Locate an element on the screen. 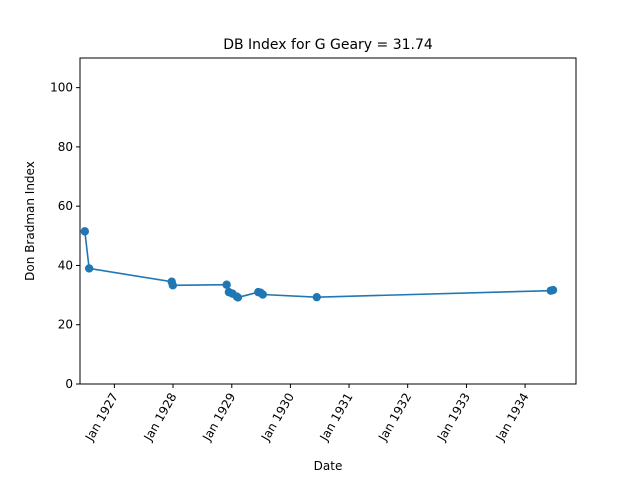 This screenshot has width=640, height=480. y-tick-label: 80 is located at coordinates (65, 147).